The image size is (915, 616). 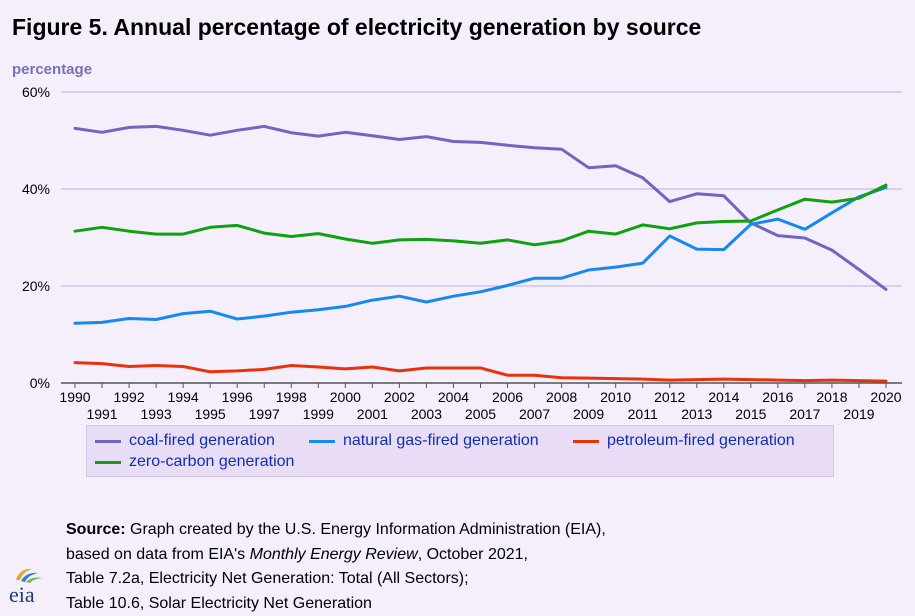 I want to click on x-tick-label: 2010, so click(x=615, y=397).